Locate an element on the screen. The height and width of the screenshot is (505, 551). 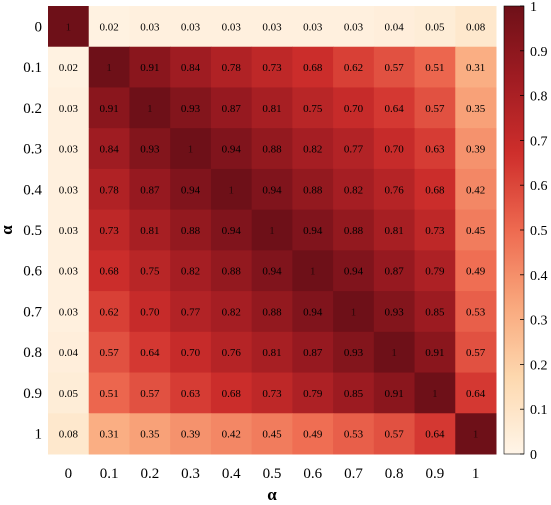
y-tick-label: 0.9 is located at coordinates (32, 394).